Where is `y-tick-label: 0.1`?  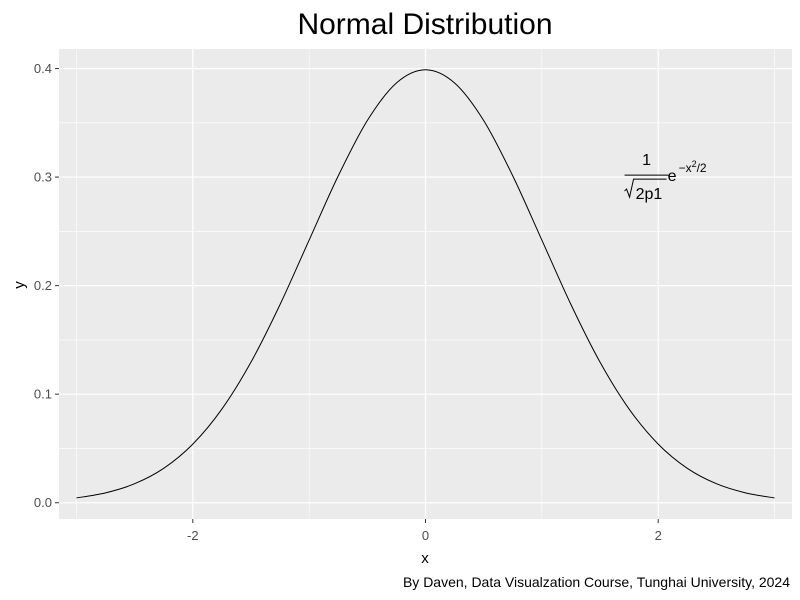
y-tick-label: 0.1 is located at coordinates (43, 394).